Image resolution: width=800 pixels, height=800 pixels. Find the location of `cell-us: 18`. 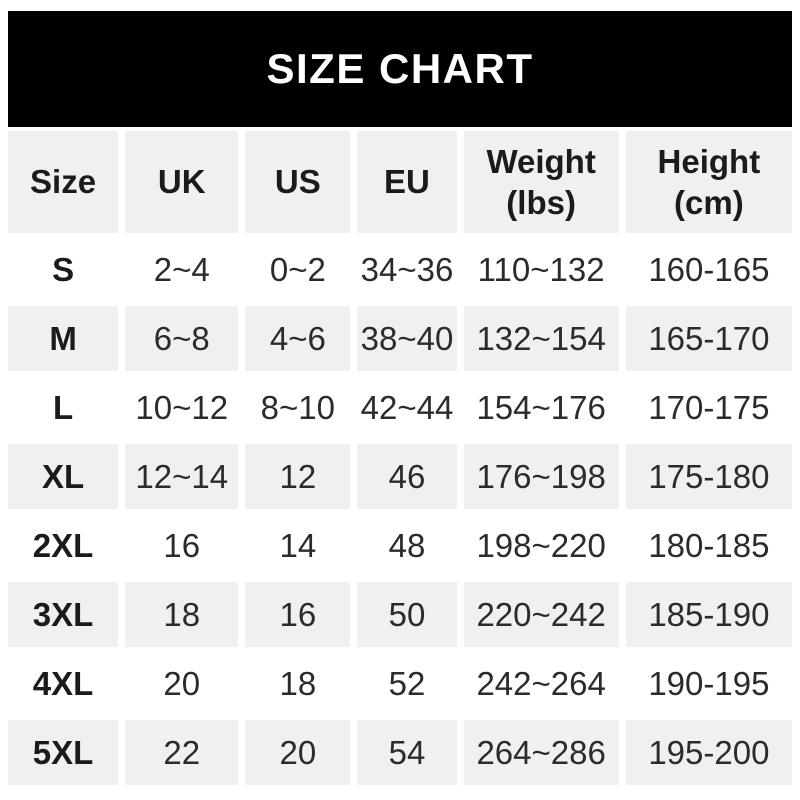

cell-us: 18 is located at coordinates (298, 683).